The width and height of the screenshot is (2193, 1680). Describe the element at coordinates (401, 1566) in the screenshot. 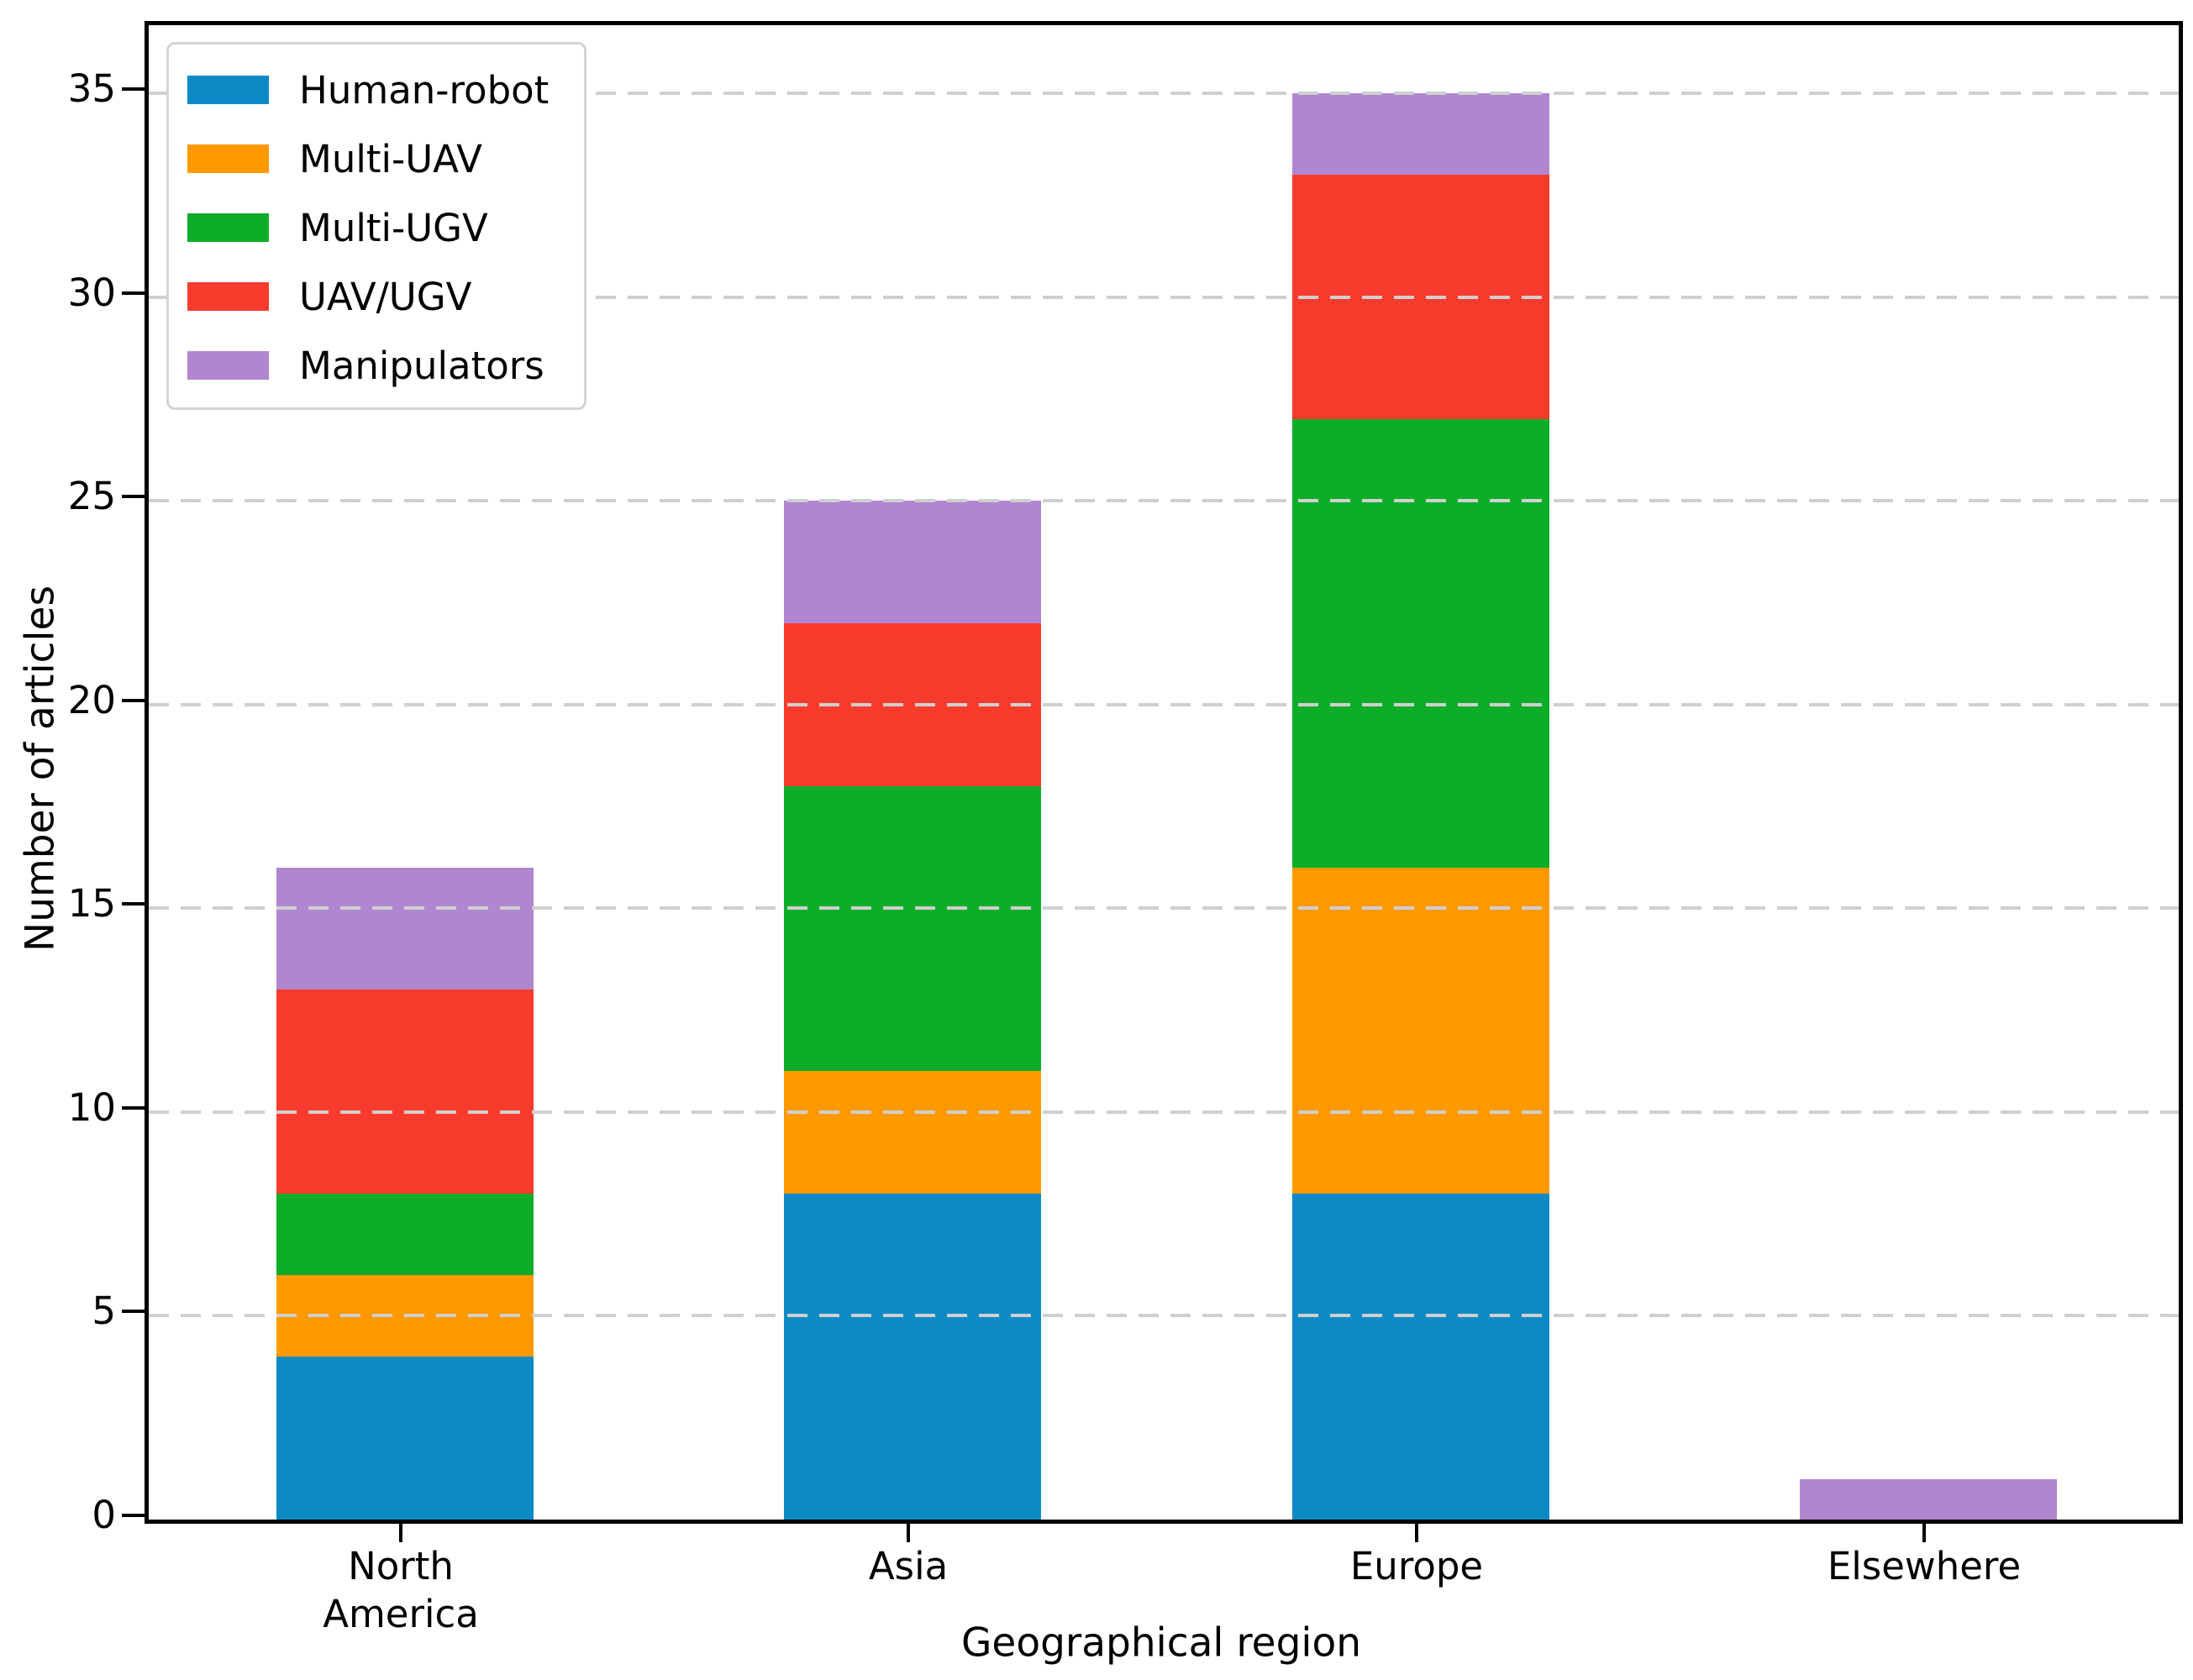

I see `x-tick-label-line: North` at that location.